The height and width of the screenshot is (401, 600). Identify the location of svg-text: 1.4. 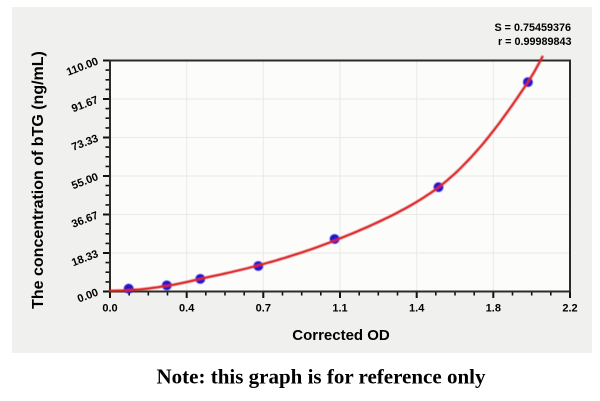
(417, 309).